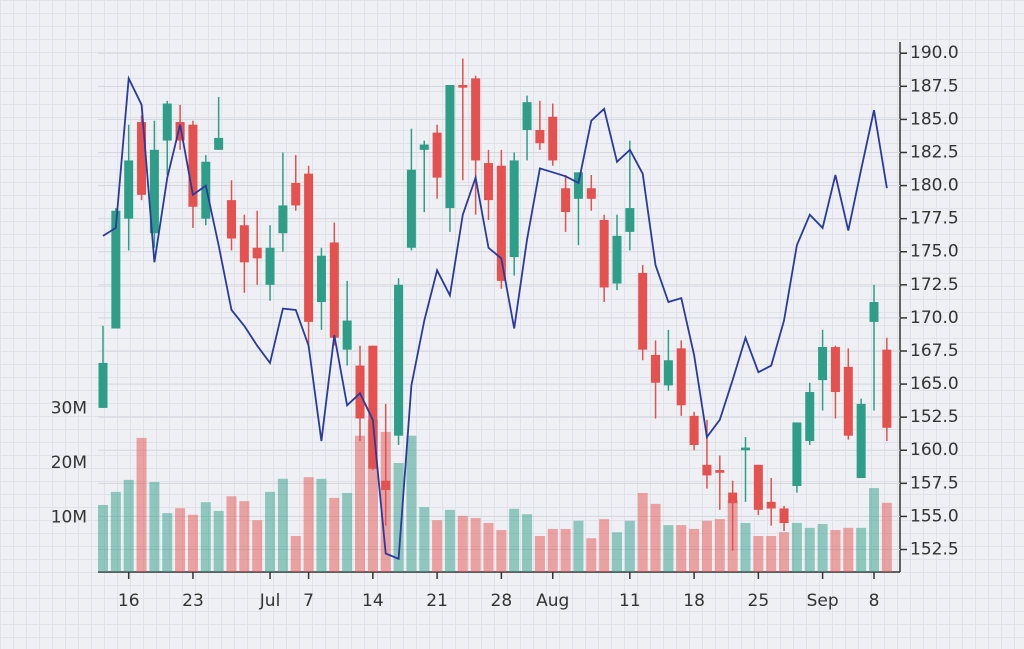  What do you see at coordinates (934, 483) in the screenshot?
I see `y-tick-label: 157.5` at bounding box center [934, 483].